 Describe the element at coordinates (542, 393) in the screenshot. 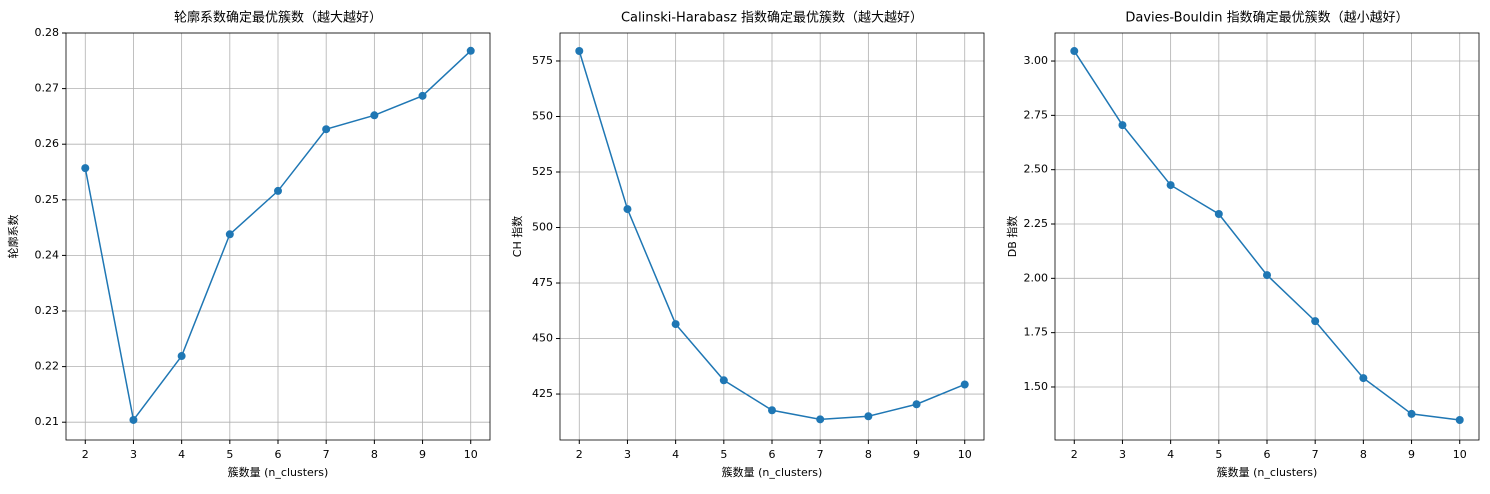

I see `y-tick-label: 425` at that location.